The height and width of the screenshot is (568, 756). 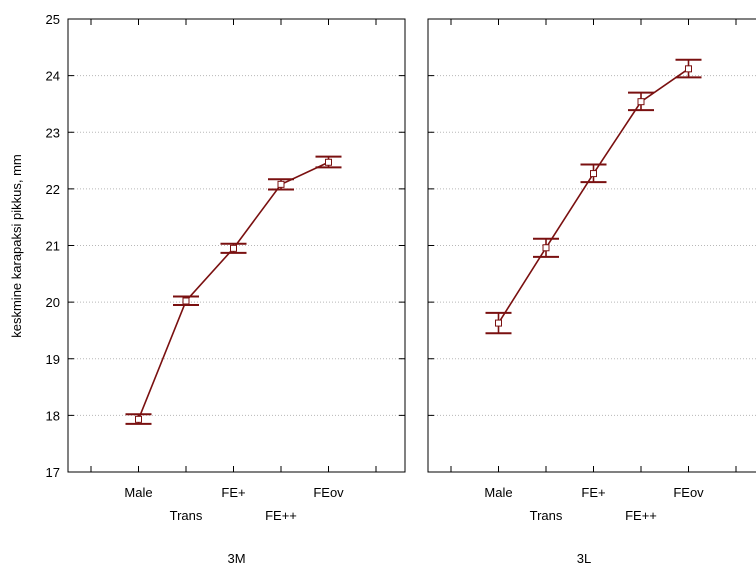 I want to click on y-tick-label: 25, so click(x=53, y=19).